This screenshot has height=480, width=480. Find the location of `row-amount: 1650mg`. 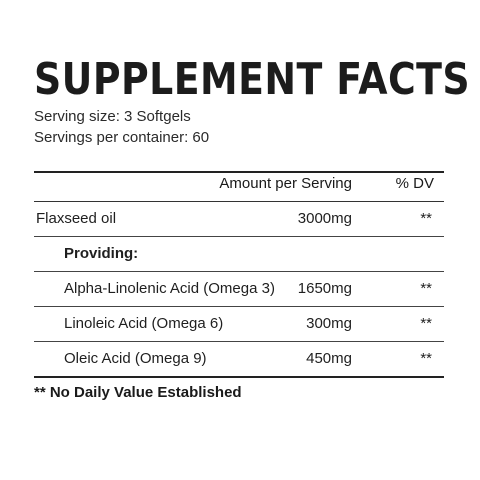

row-amount: 1650mg is located at coordinates (324, 288).